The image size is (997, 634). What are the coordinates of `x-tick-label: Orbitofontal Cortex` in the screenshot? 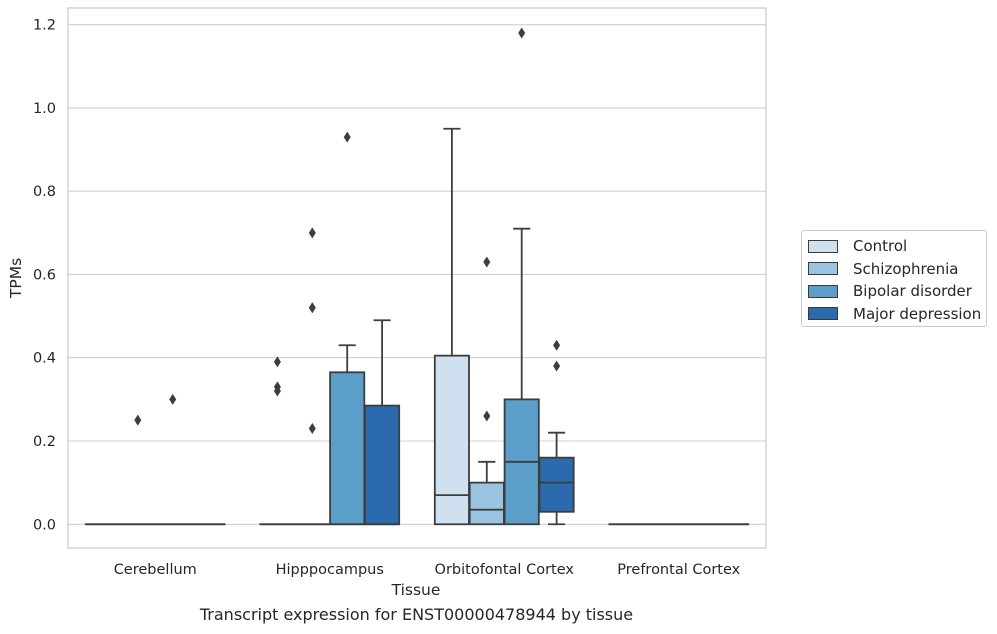 It's located at (505, 570).